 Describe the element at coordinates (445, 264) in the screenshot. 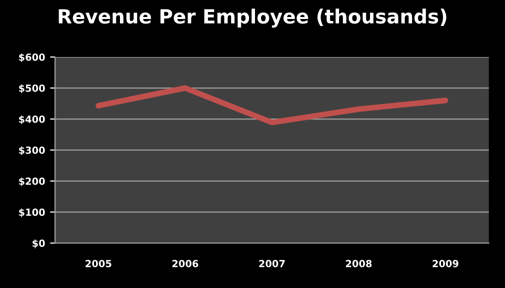

I see `x-tick-label: 2009` at that location.